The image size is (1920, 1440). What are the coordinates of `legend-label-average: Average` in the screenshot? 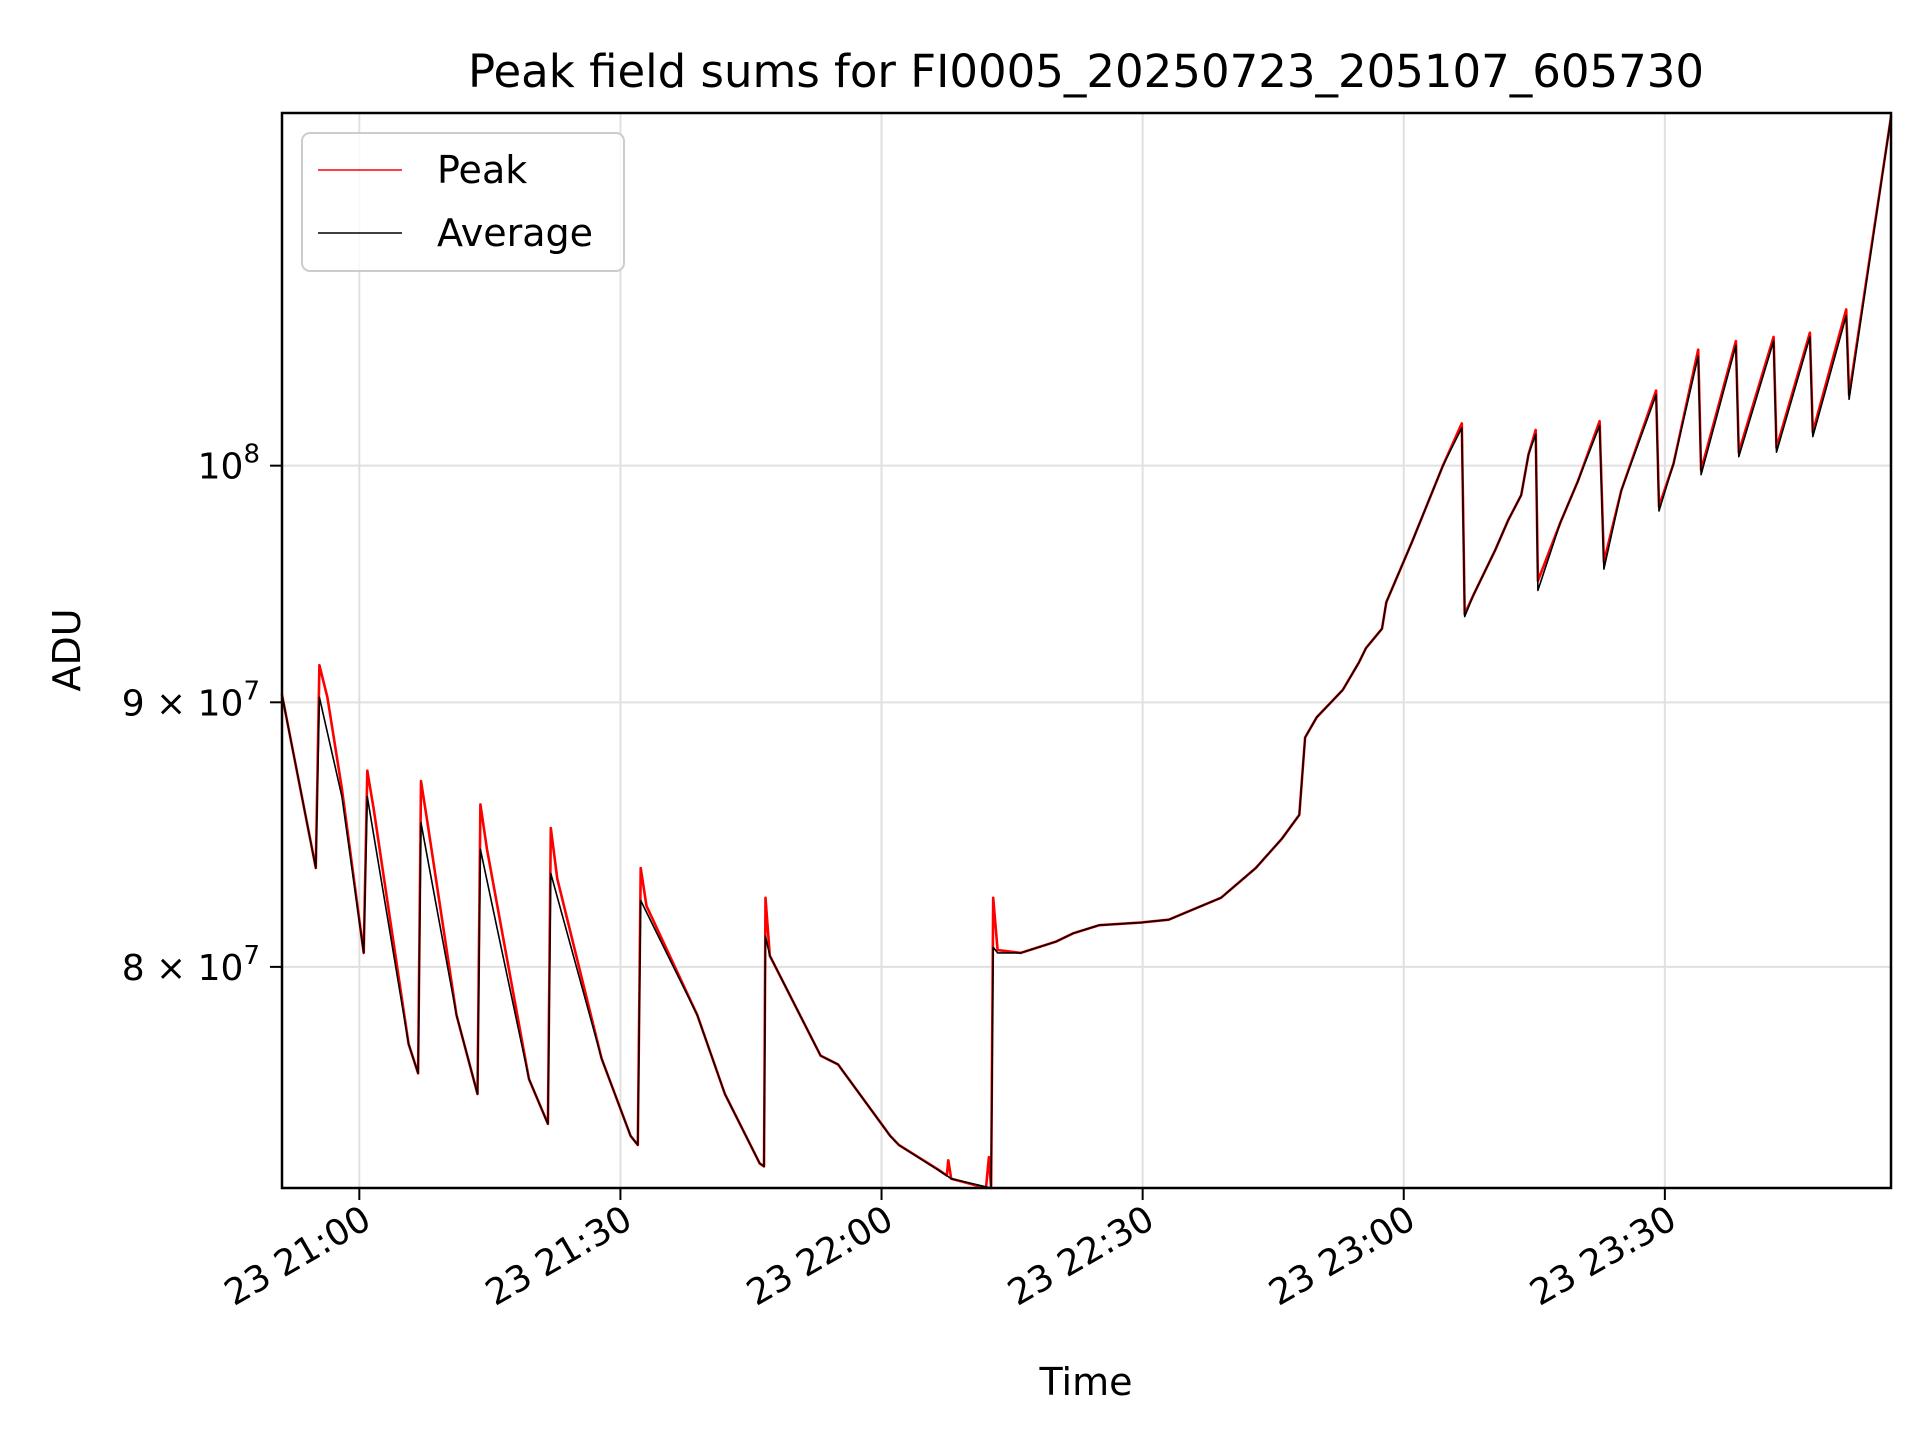 It's located at (515, 233).